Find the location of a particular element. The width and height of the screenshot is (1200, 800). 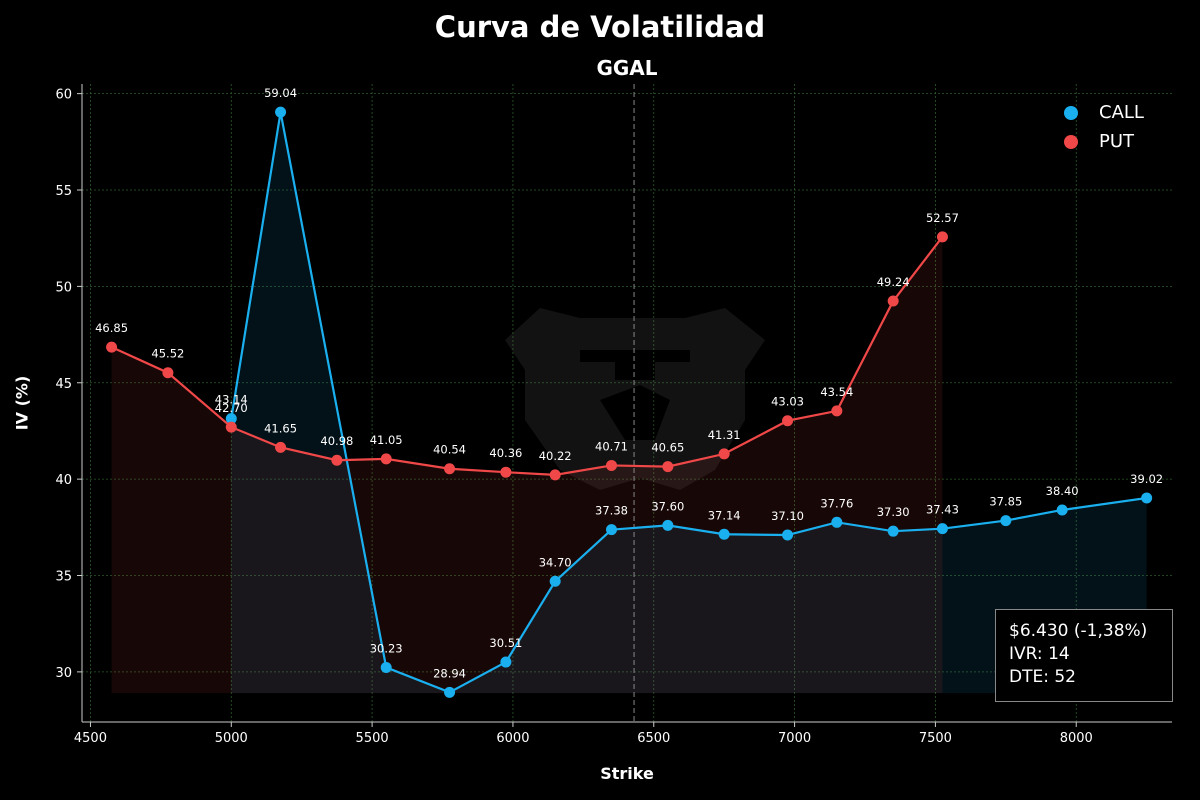

x-tick-label: 5500 is located at coordinates (372, 738).